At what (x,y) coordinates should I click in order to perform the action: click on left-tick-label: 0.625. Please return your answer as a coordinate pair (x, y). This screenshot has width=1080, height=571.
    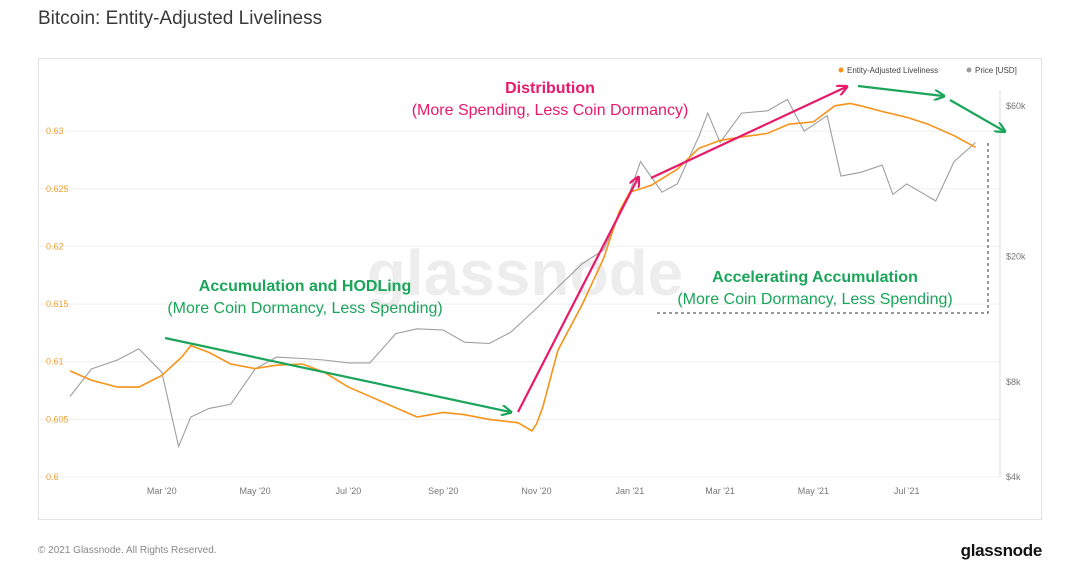
    Looking at the image, I should click on (57, 189).